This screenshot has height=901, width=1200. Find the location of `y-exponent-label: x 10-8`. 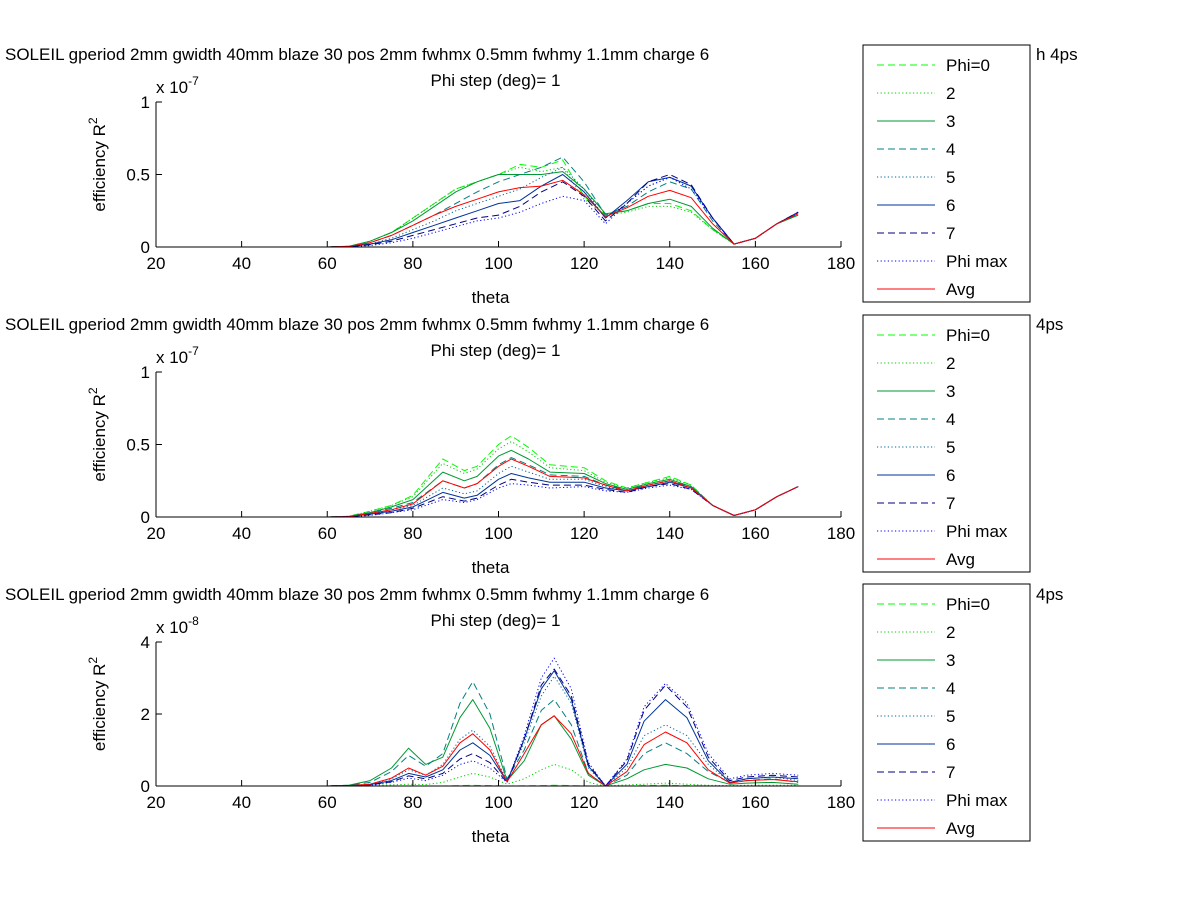

y-exponent-label: x 10-8 is located at coordinates (177, 625).